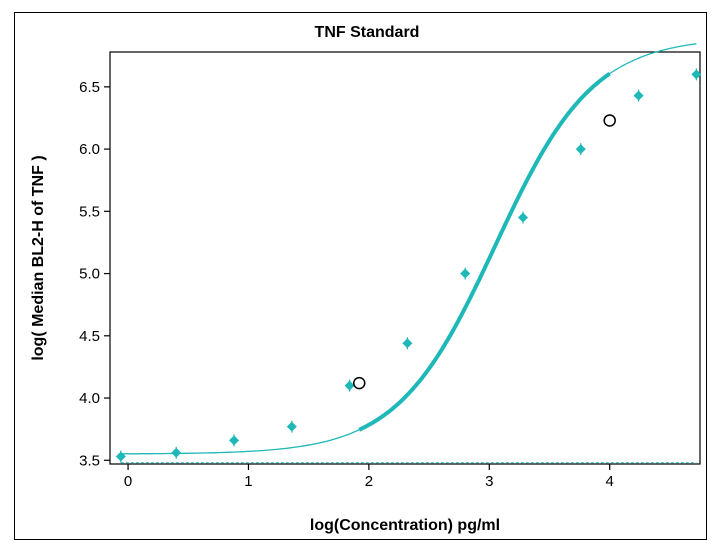 The image size is (723, 552). Describe the element at coordinates (489, 481) in the screenshot. I see `x-tick-label: 3` at that location.